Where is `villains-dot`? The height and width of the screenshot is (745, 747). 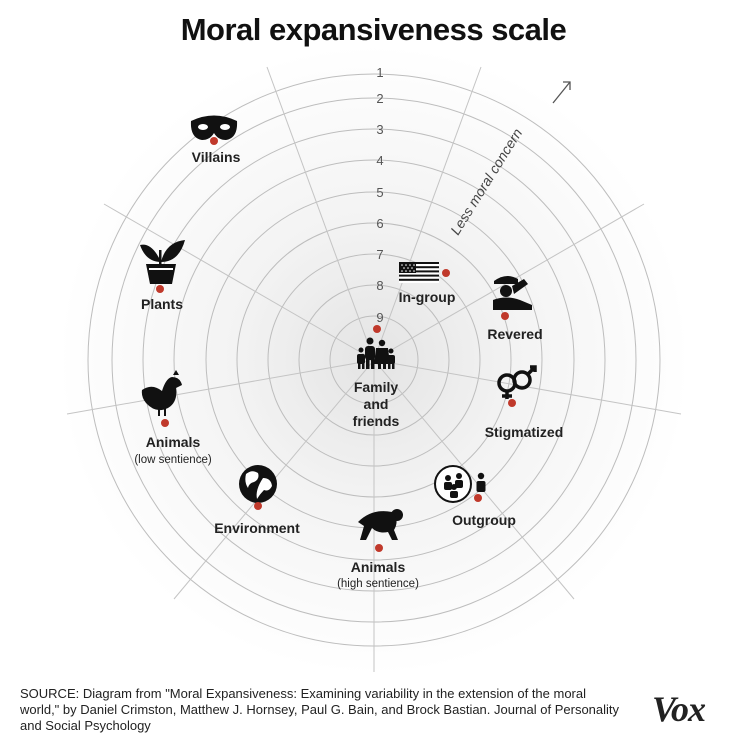 villains-dot is located at coordinates (214, 141).